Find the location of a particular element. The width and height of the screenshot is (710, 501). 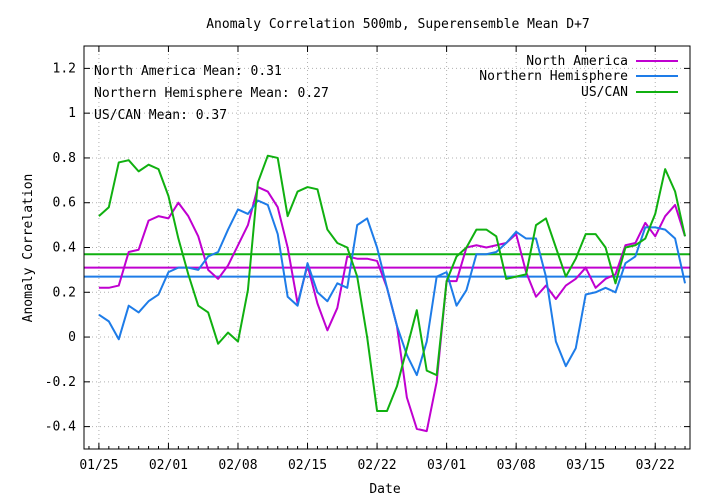

x-tick-label: 02/15 is located at coordinates (307, 465).